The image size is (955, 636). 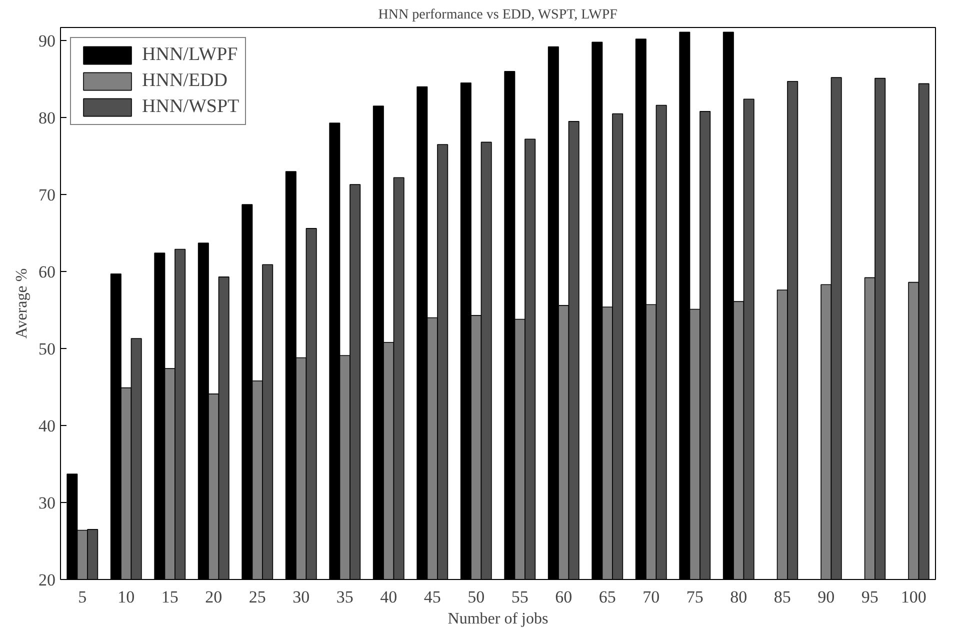 I want to click on y-tick-label: 60, so click(x=47, y=272).